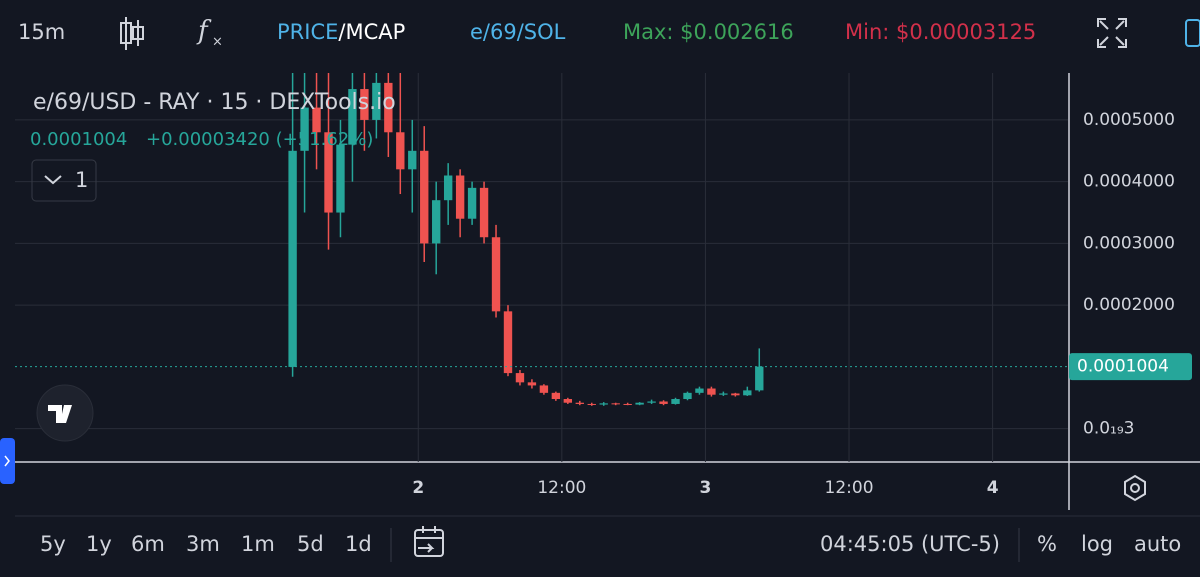 The width and height of the screenshot is (1200, 577). I want to click on legend-last: 0.0001004, so click(78, 139).